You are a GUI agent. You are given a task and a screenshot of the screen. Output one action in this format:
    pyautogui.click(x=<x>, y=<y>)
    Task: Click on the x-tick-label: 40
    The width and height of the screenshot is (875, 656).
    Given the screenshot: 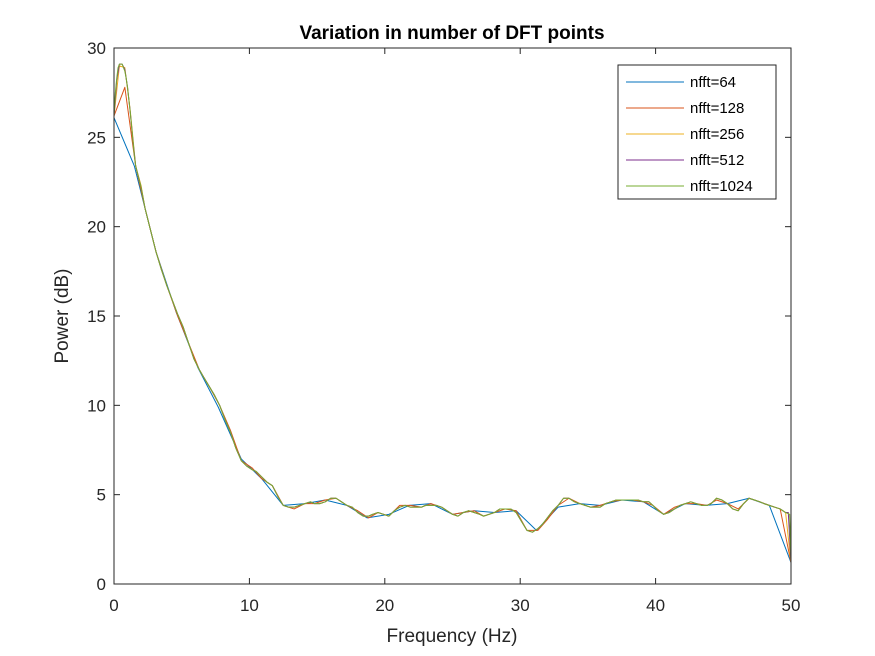 What is the action you would take?
    pyautogui.click(x=655, y=605)
    